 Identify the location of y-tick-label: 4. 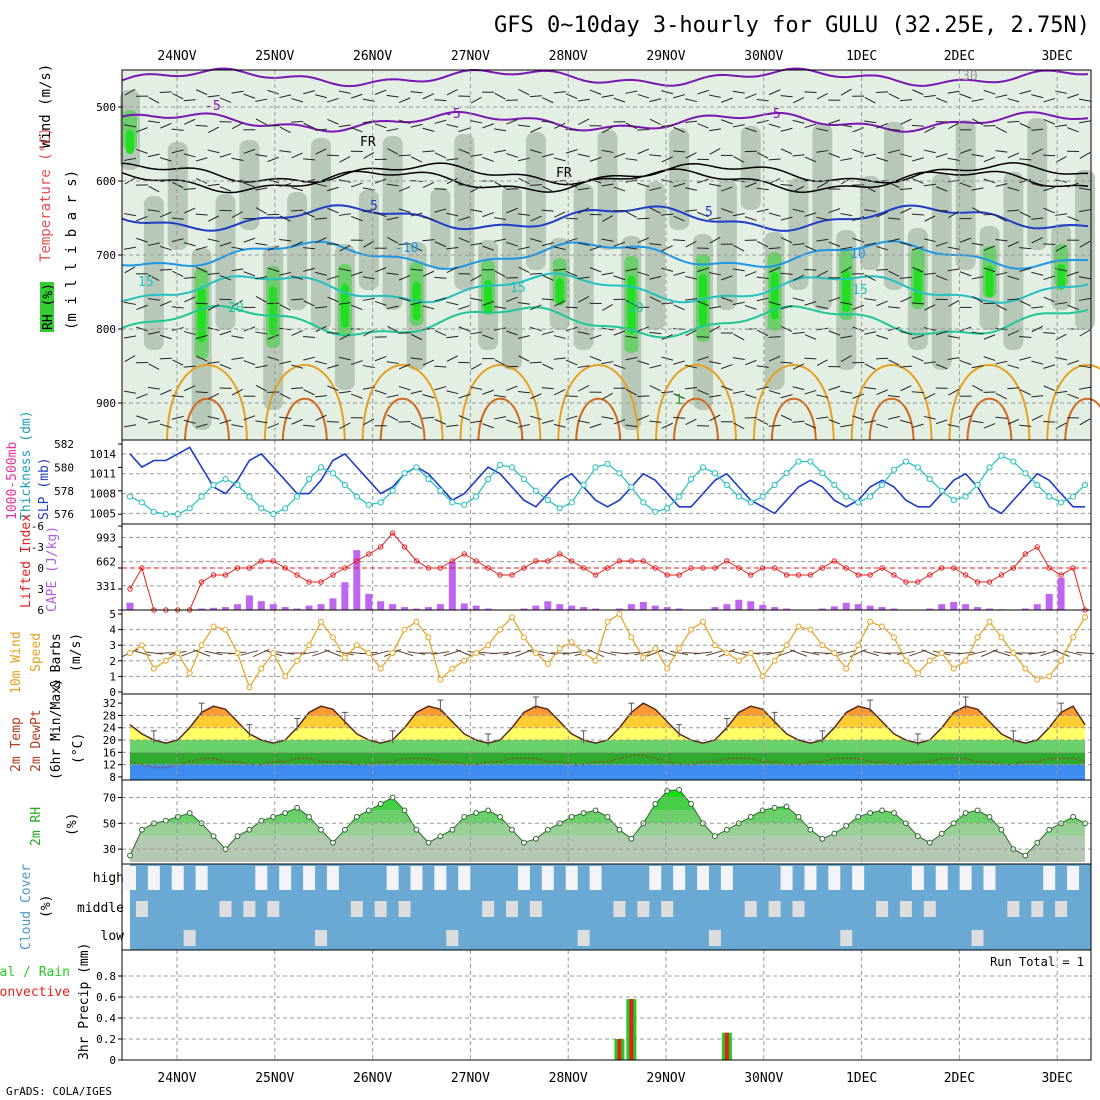
(112, 630).